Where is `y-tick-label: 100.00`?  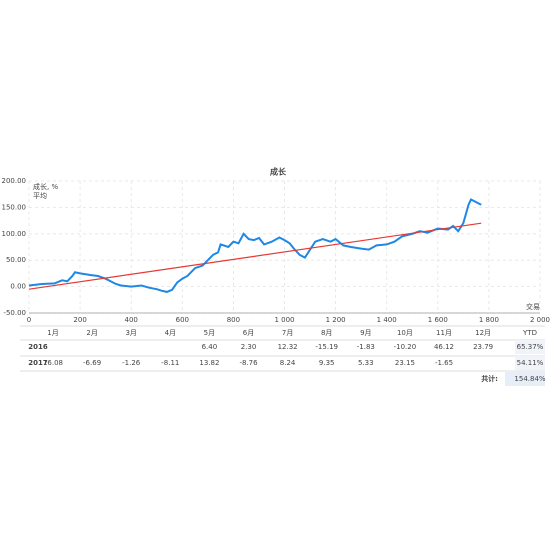 y-tick-label: 100.00 is located at coordinates (14, 234).